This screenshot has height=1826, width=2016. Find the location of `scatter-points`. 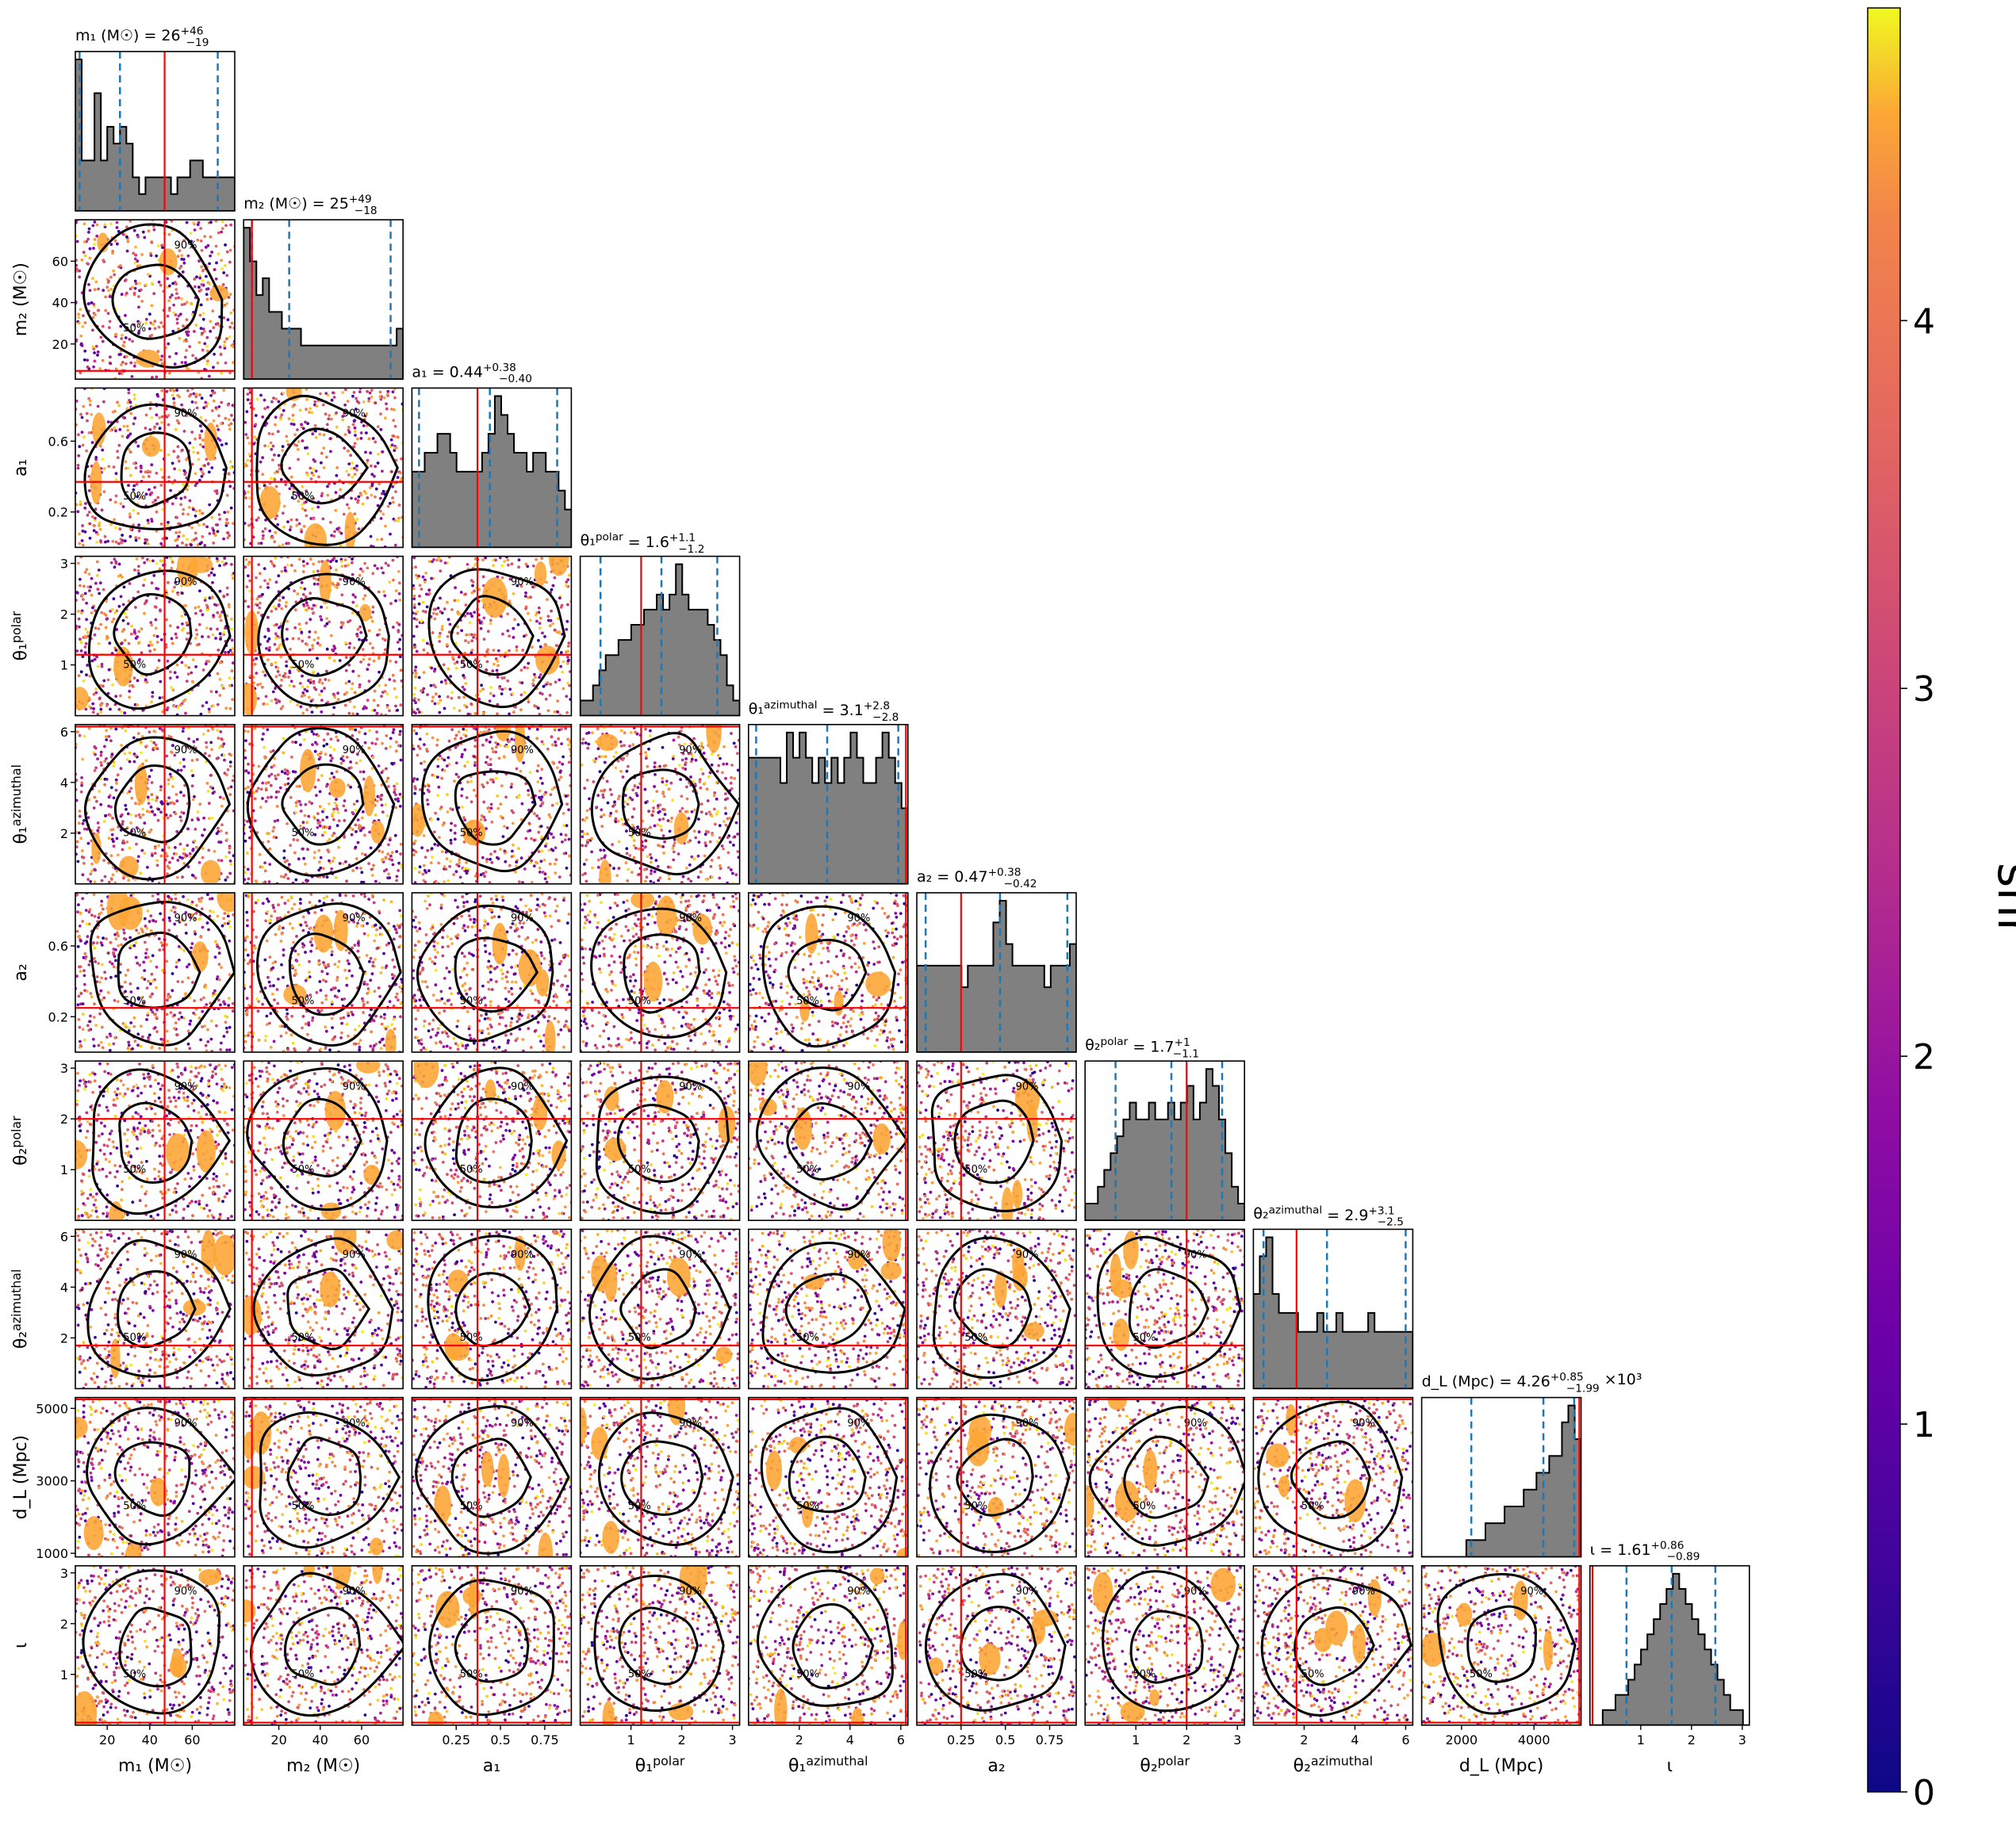

scatter-points is located at coordinates (323, 468).